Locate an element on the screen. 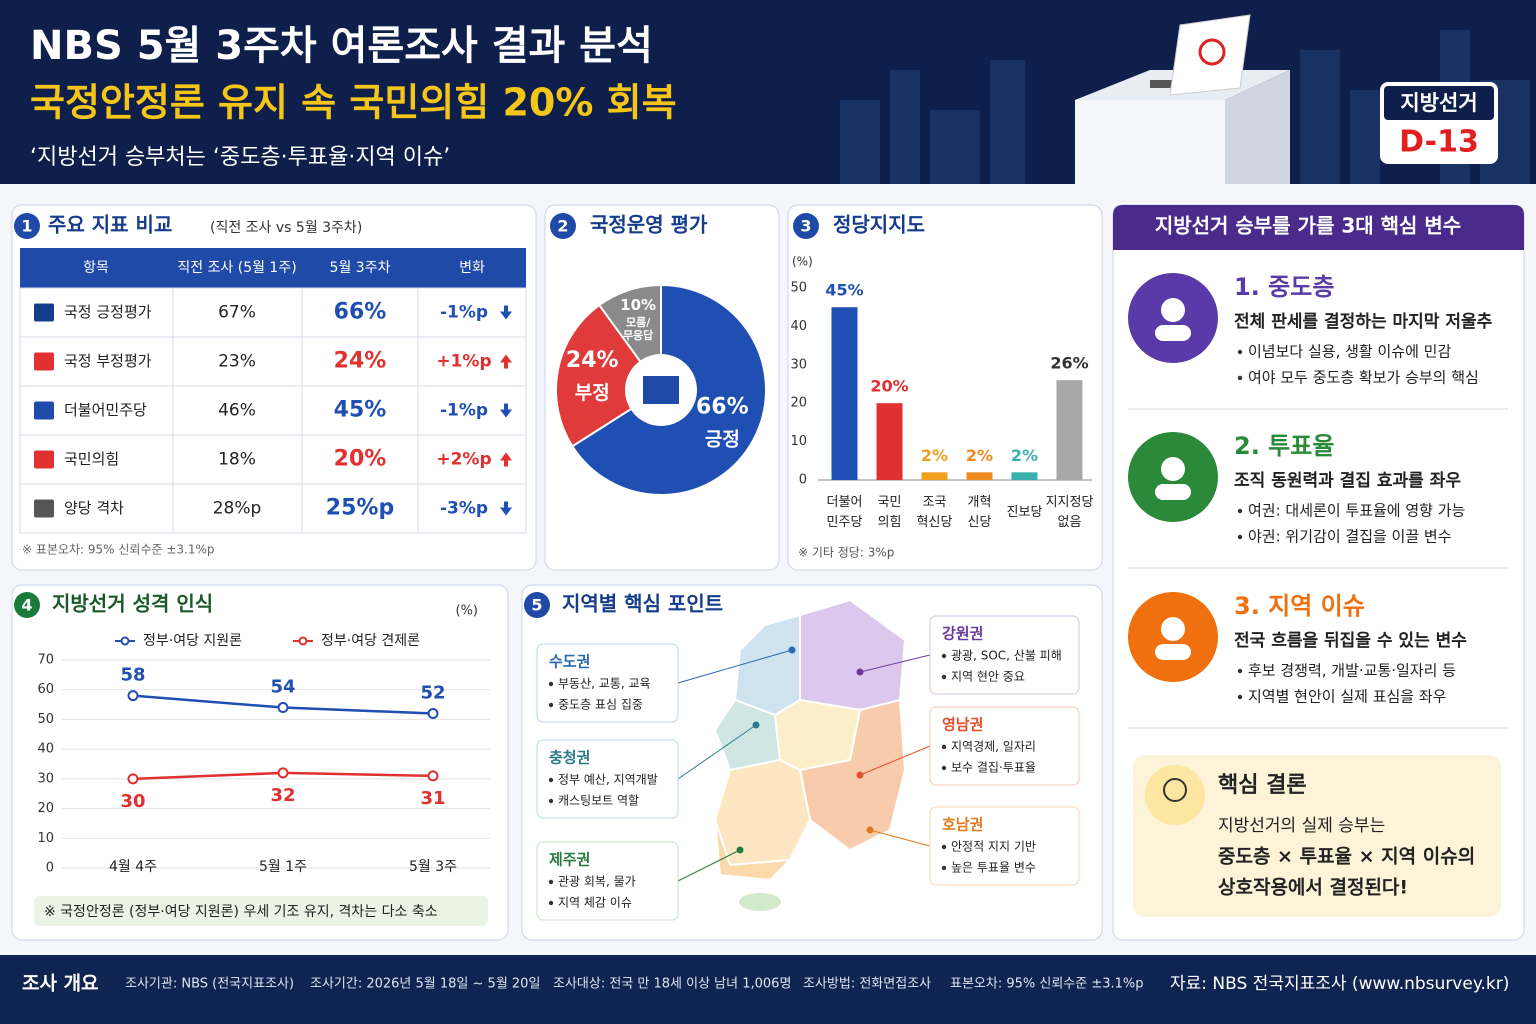 The height and width of the screenshot is (1024, 1536). region-point: 광광, SOC, 산불 피해 is located at coordinates (1006, 656).